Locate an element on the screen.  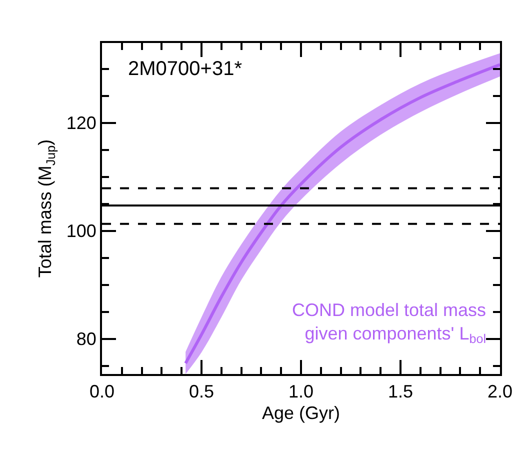
text: COND model total mass given components' L$_{bol}$ is located at coordinates (389, 323).